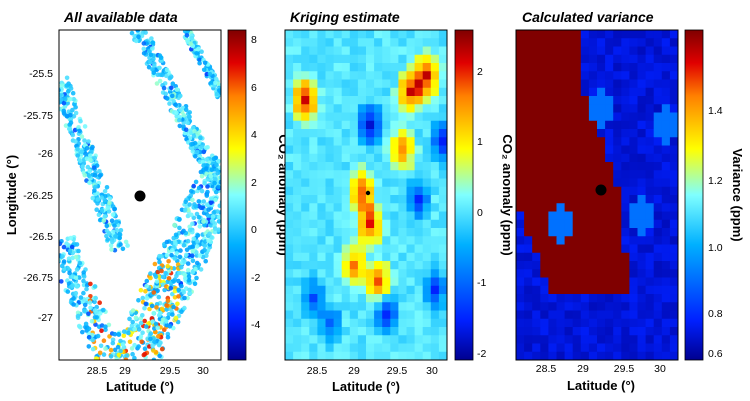 This screenshot has width=750, height=401. What do you see at coordinates (714, 195) in the screenshot?
I see `colorbar: 1.4 1.2 1.0 0.8 0.6 Variance (ppm)` at bounding box center [714, 195].